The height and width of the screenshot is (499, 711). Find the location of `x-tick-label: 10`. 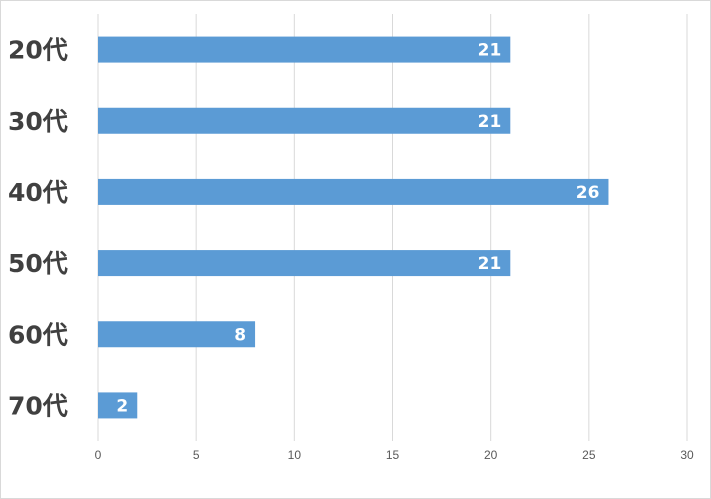

x-tick-label: 10 is located at coordinates (295, 455).